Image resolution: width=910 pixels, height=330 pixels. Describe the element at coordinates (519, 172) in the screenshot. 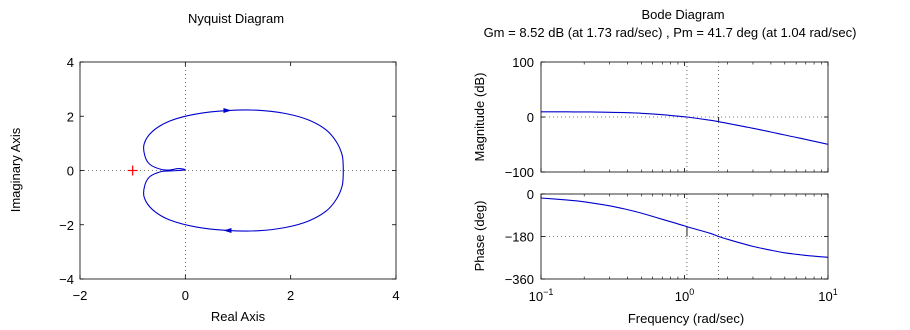

I see `magnitude-y-tick-label: −100` at that location.